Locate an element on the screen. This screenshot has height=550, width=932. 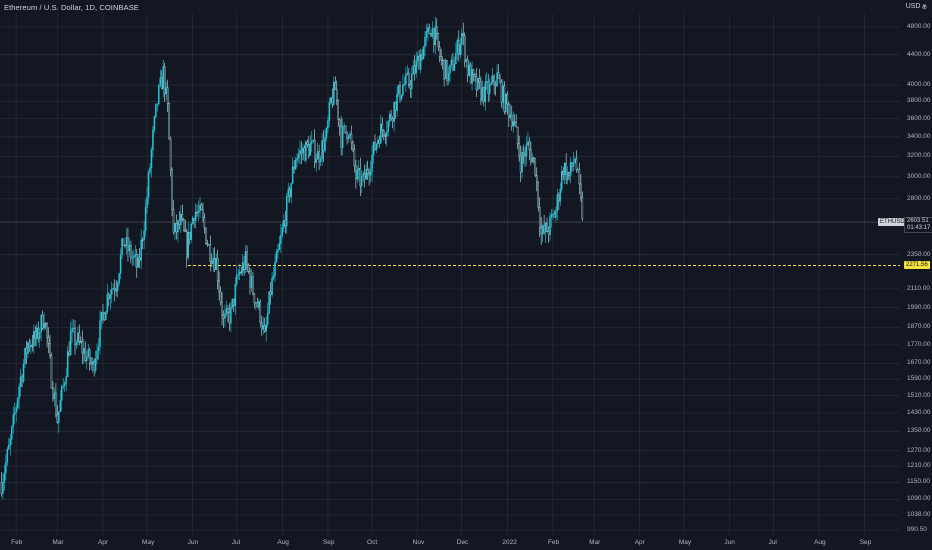
price-tick-label: 2110.00 is located at coordinates (919, 288).